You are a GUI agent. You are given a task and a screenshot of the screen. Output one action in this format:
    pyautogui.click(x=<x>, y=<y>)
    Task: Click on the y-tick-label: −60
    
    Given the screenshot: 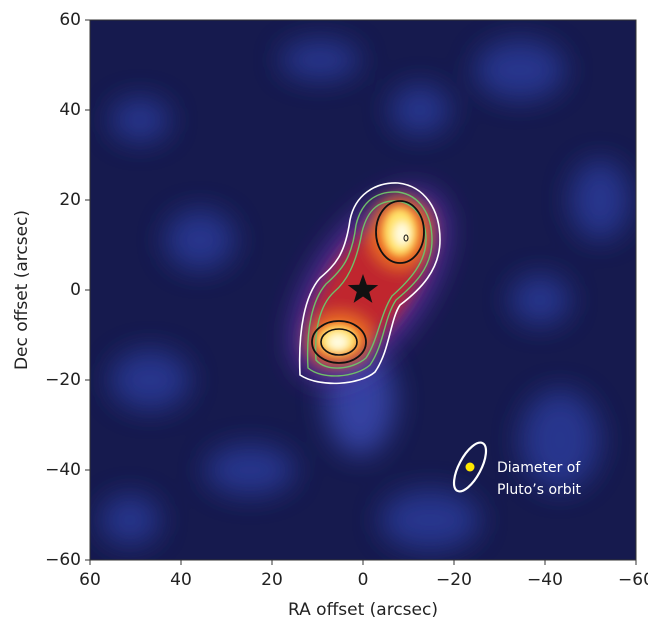 What is the action you would take?
    pyautogui.click(x=63, y=560)
    